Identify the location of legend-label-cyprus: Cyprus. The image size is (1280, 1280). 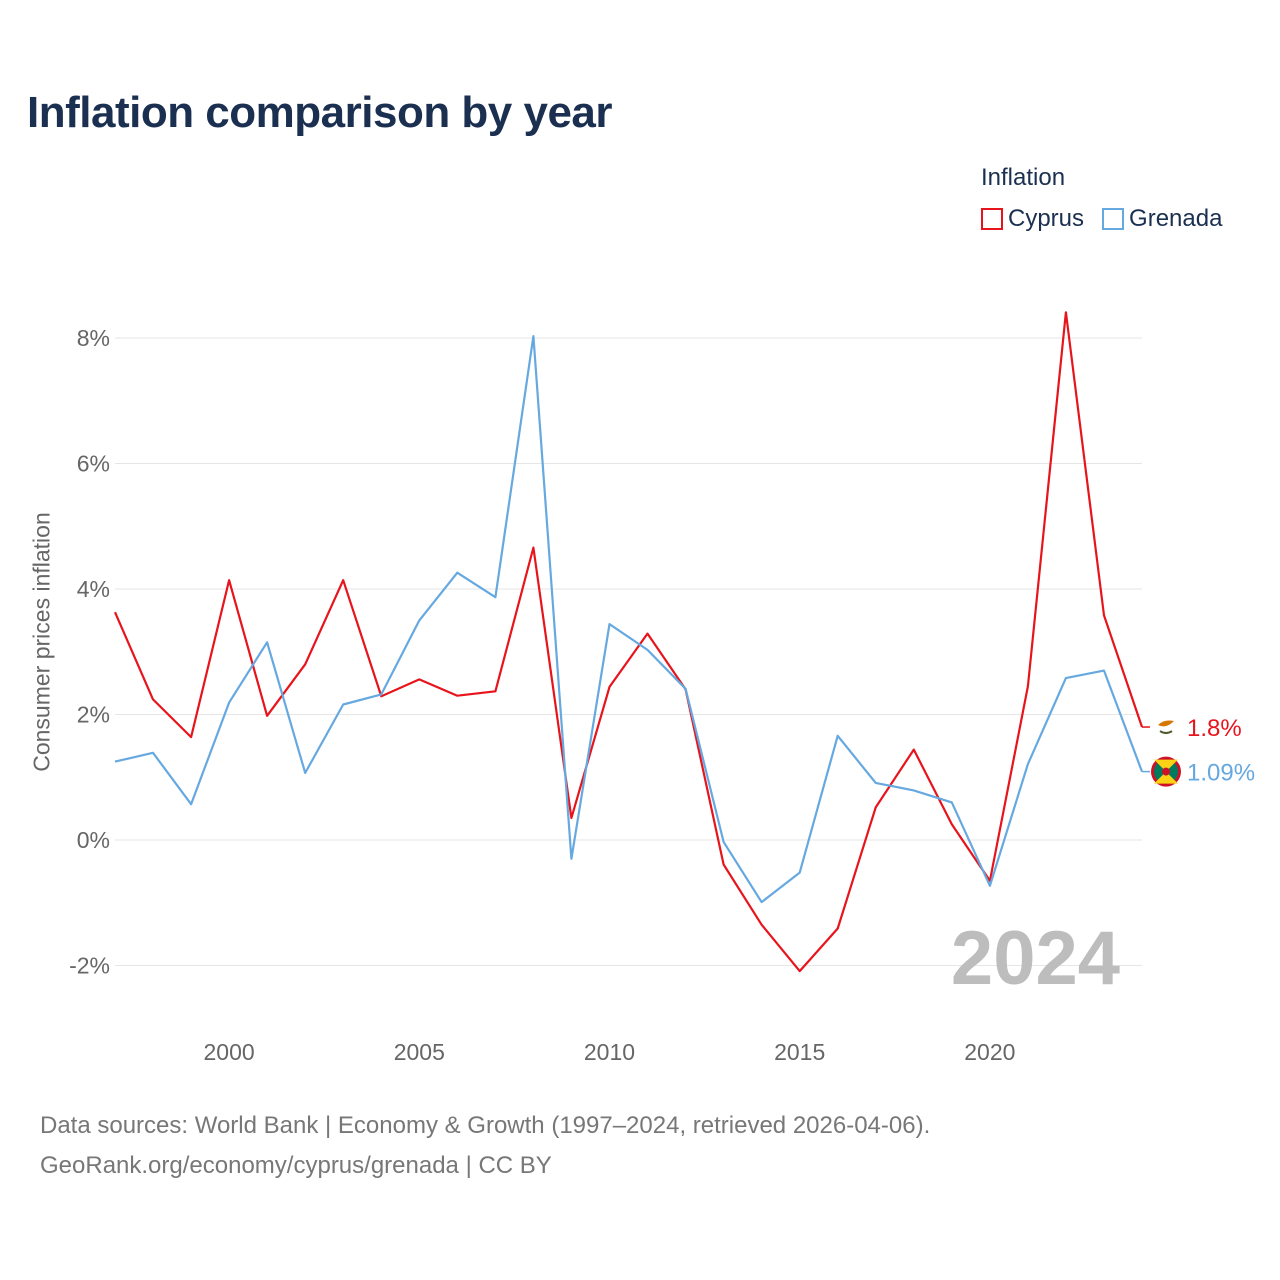
(1046, 218).